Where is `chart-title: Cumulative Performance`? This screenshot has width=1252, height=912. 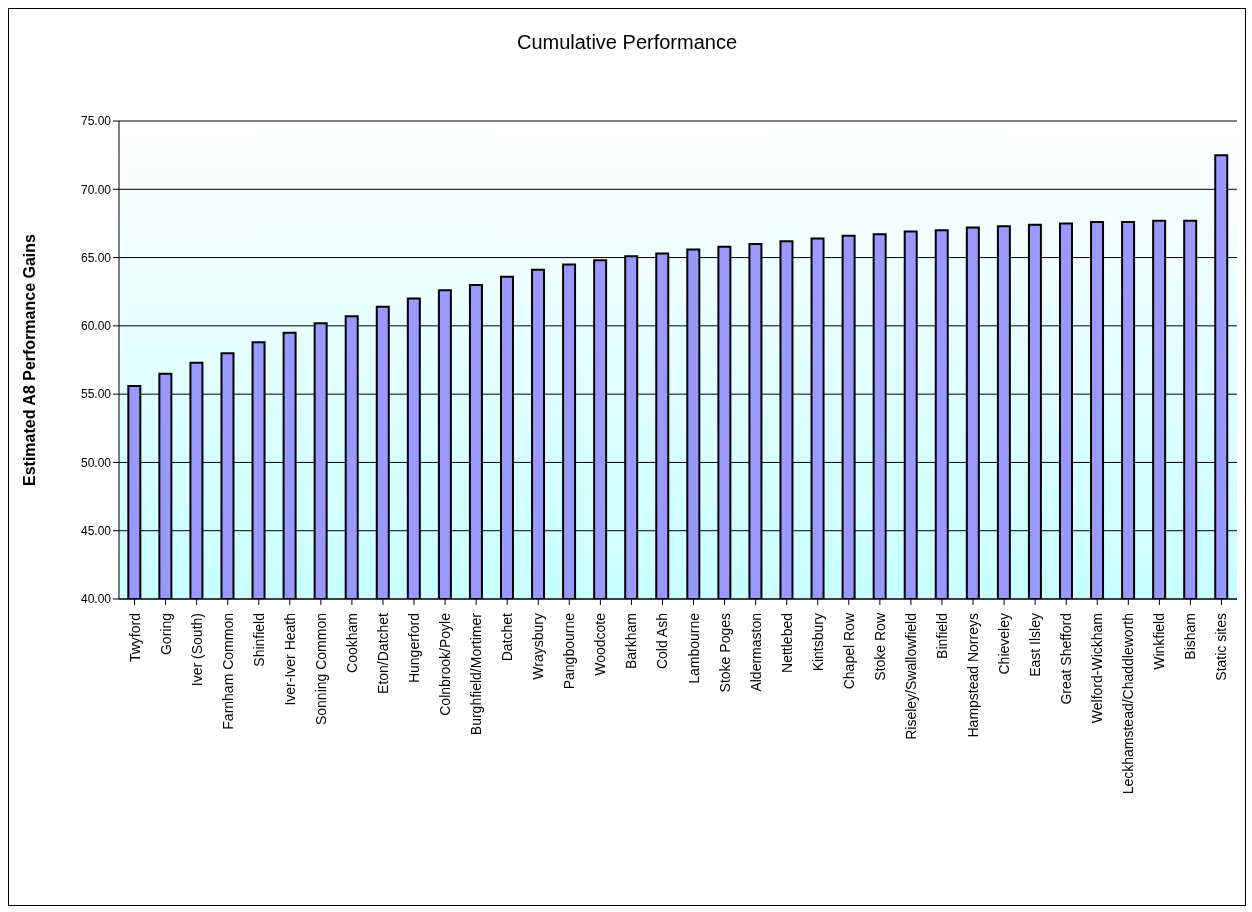
chart-title: Cumulative Performance is located at coordinates (627, 42).